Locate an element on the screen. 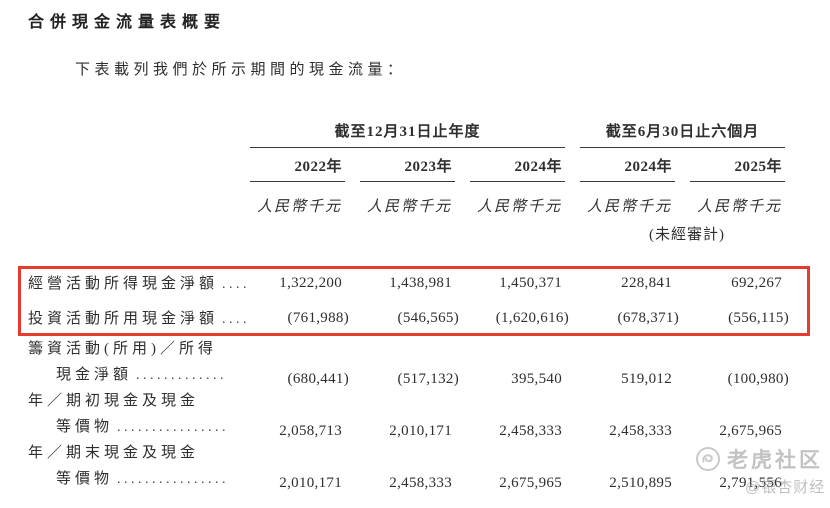  value-cell: 519,012 is located at coordinates (646, 379).